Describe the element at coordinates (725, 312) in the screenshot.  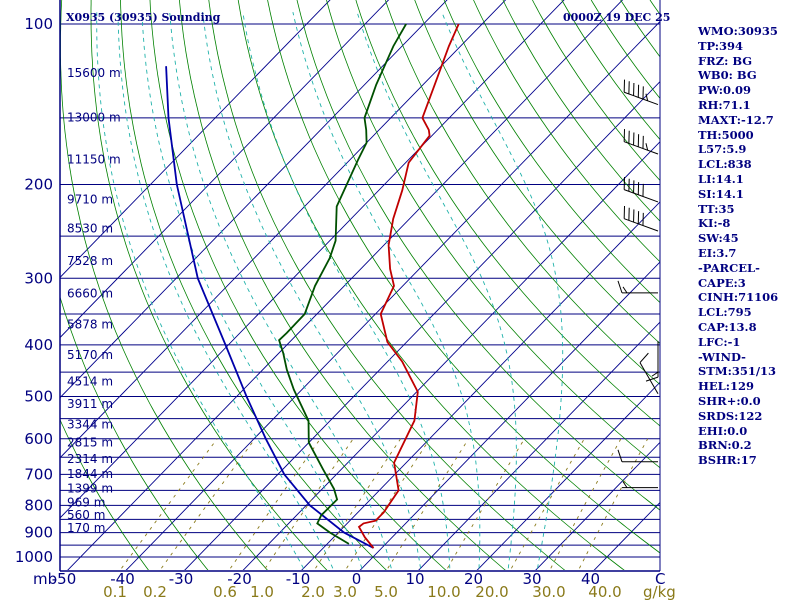
I see `index-item: LCL:795` at that location.